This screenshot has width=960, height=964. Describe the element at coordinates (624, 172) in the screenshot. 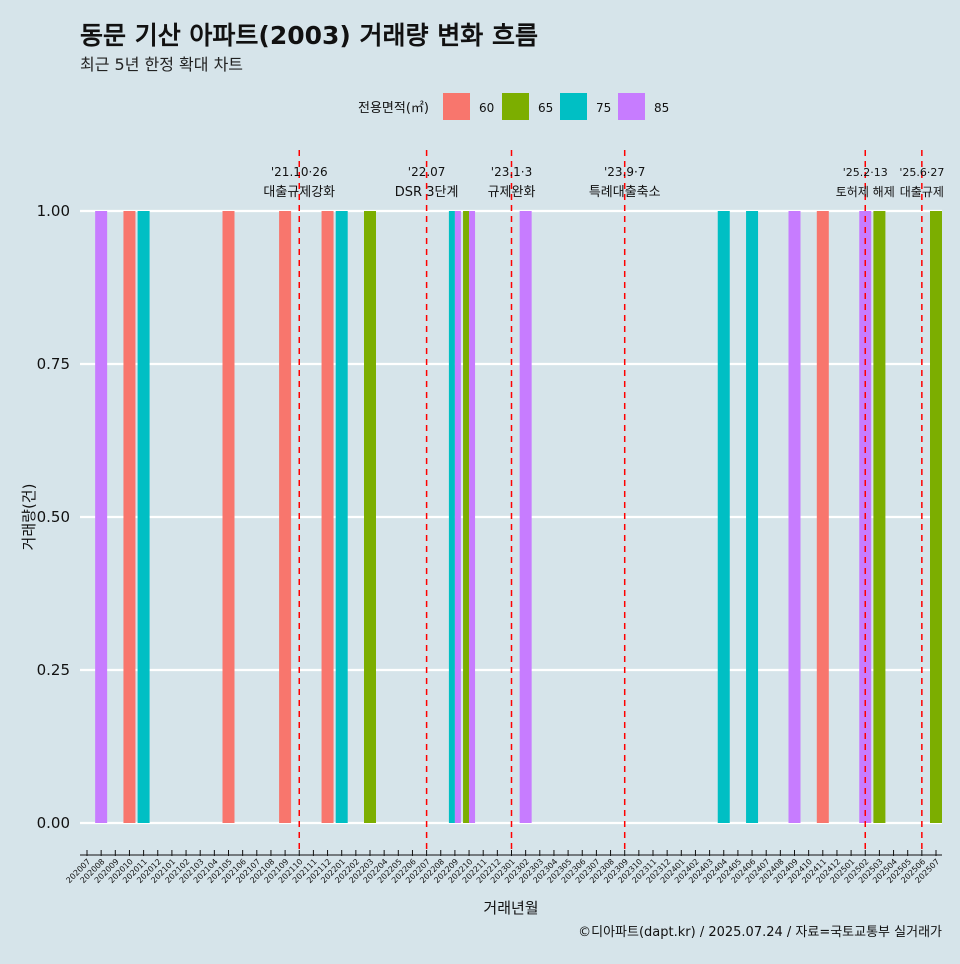

I see `event-date: '23.9·7` at that location.